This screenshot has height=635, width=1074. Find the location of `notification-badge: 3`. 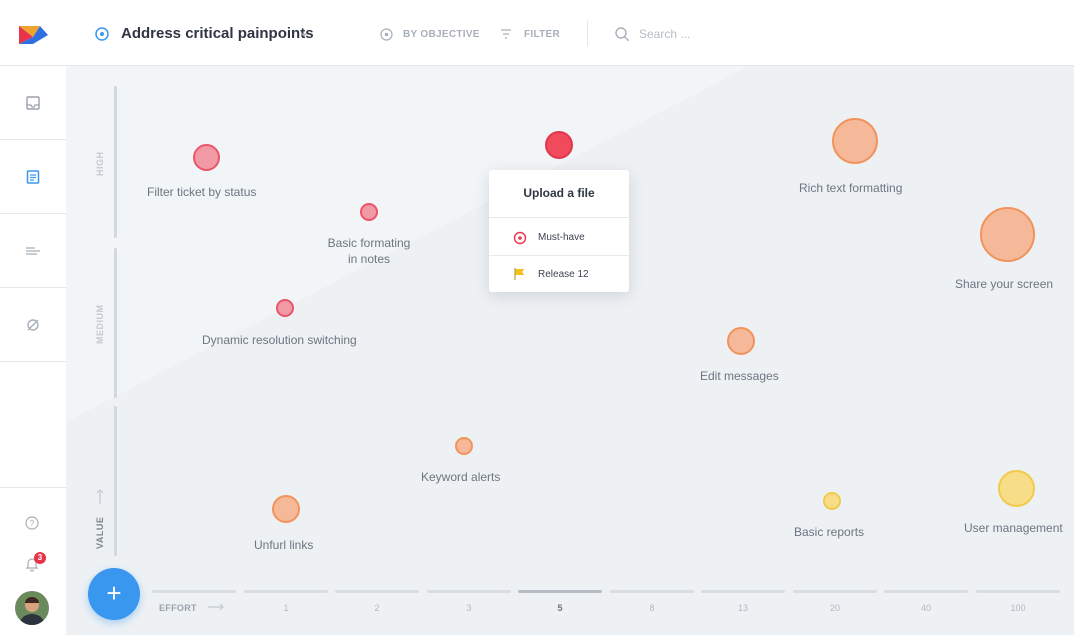

notification-badge: 3 is located at coordinates (40, 558).